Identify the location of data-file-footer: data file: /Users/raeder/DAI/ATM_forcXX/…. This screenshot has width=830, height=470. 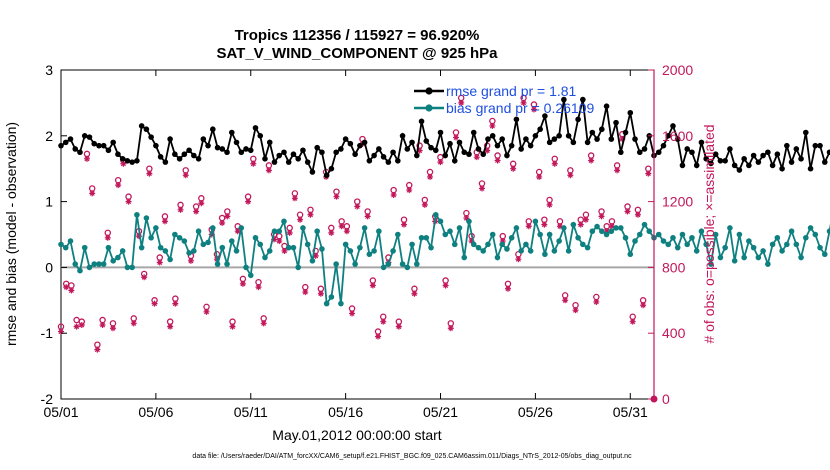
(412, 456).